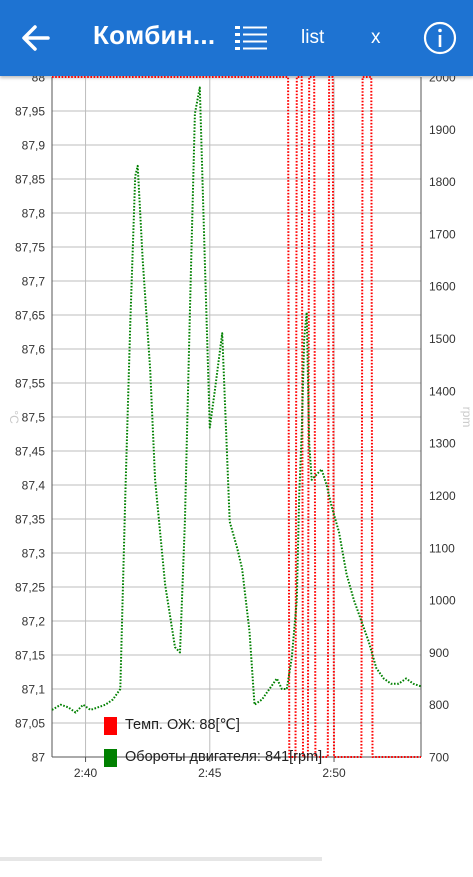 The height and width of the screenshot is (877, 473). What do you see at coordinates (34, 146) in the screenshot?
I see `y-left-tick-label: 87,9` at bounding box center [34, 146].